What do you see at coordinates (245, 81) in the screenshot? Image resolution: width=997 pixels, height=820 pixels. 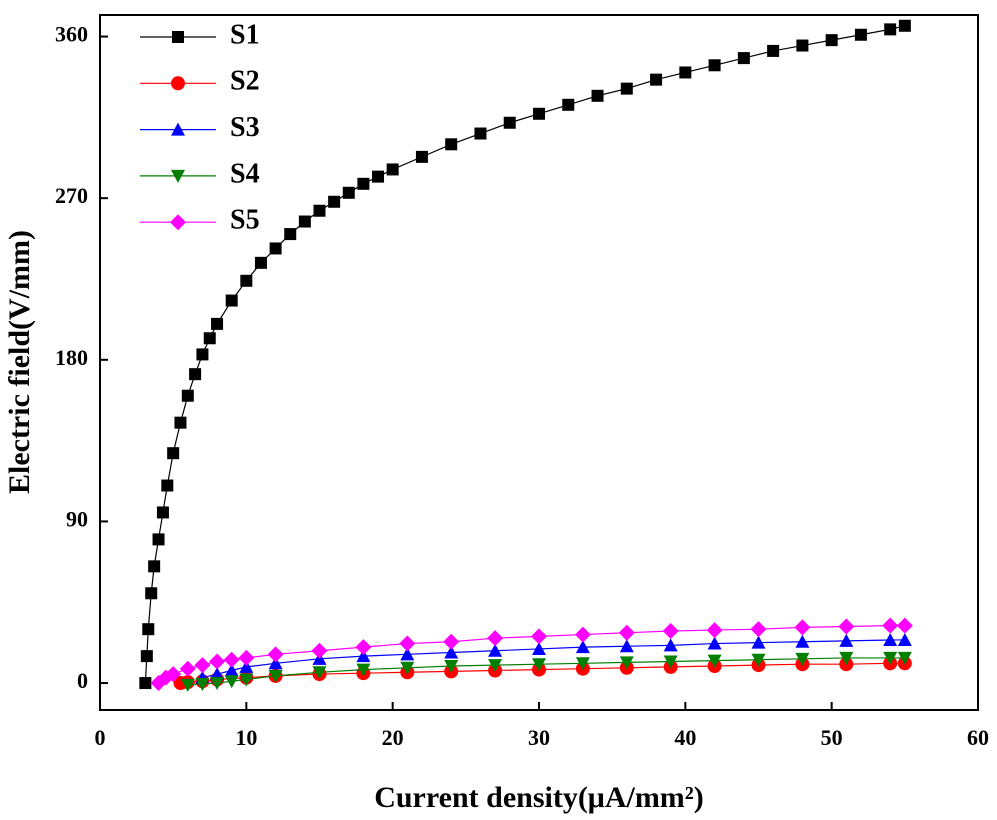 I see `legend-label: S2` at bounding box center [245, 81].